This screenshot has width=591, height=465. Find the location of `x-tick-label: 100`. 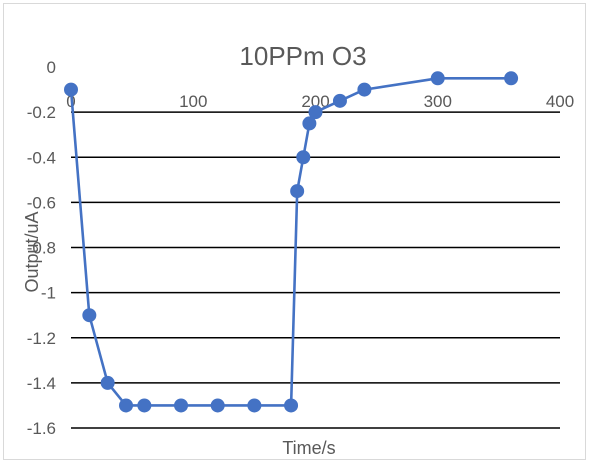

x-tick-label: 100 is located at coordinates (193, 101).